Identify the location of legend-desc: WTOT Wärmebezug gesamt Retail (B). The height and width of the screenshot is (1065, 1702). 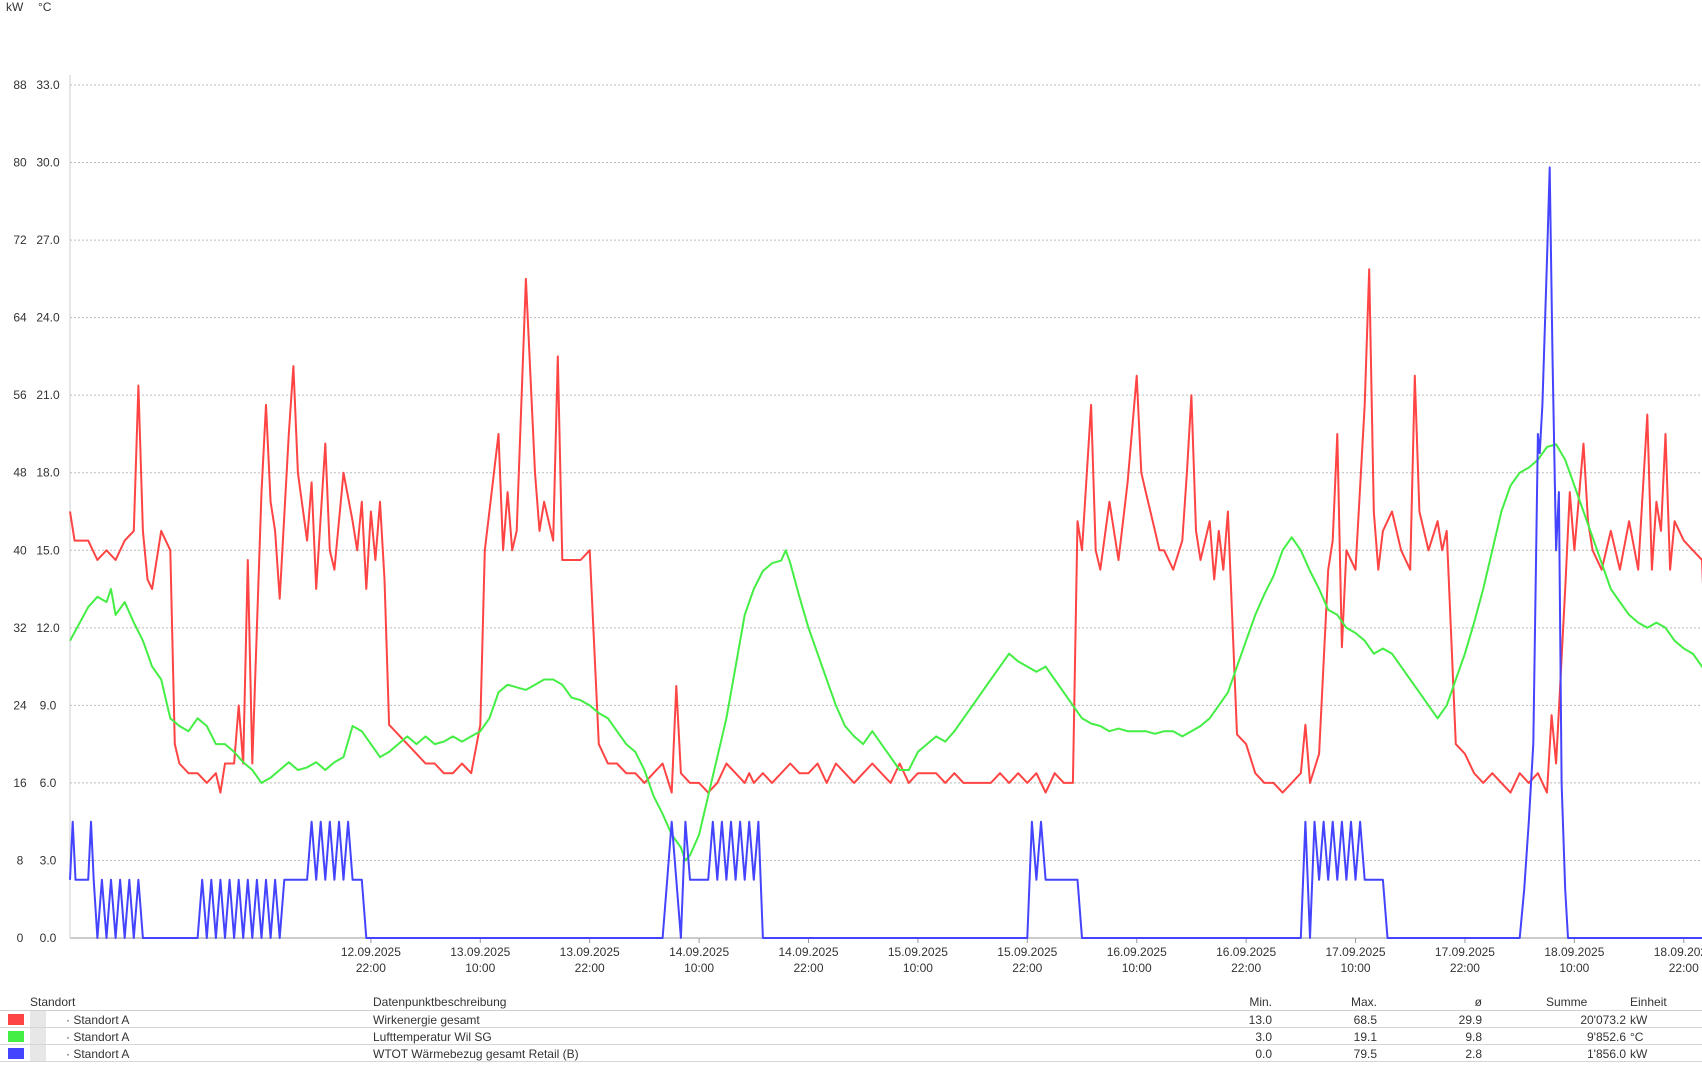
(476, 1054).